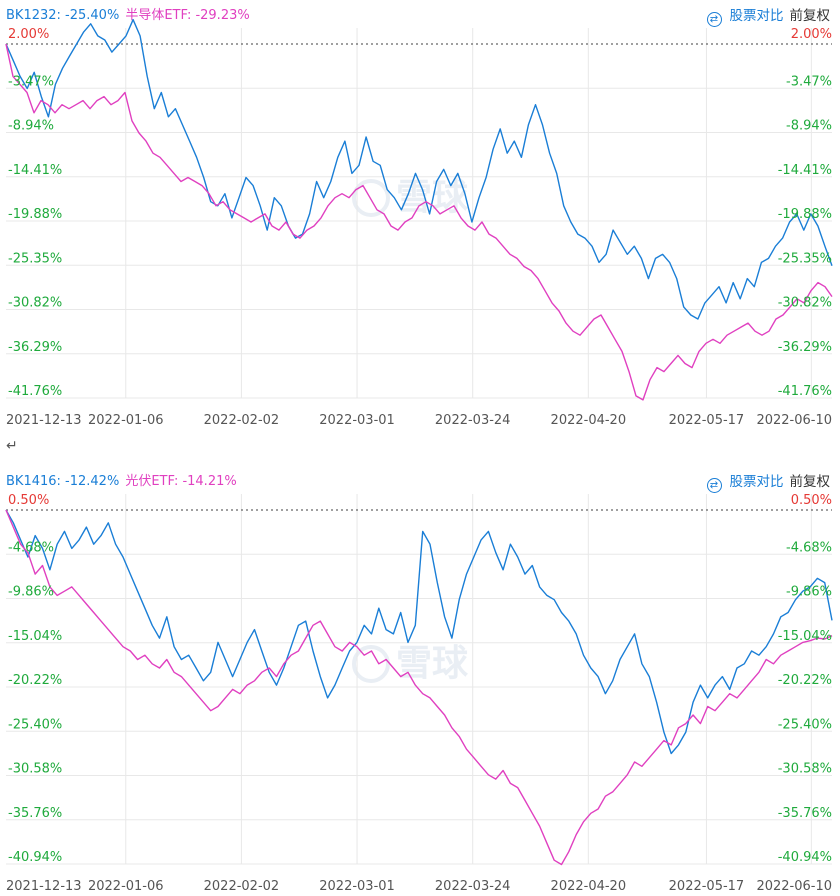 Image resolution: width=840 pixels, height=896 pixels. I want to click on y-tick-label-left: -20.22%, so click(35, 680).